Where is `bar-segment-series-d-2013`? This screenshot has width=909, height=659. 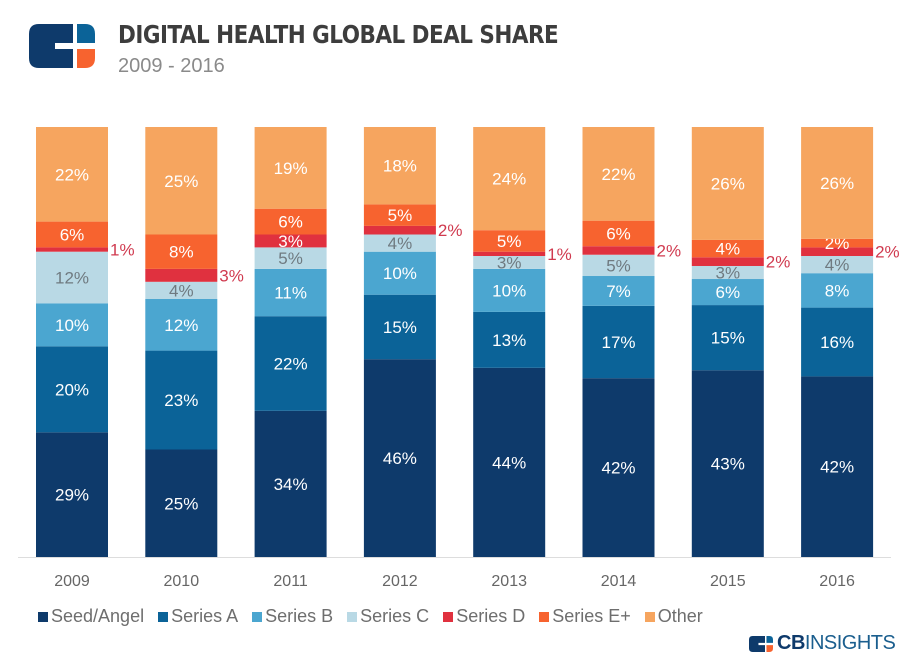
bar-segment-series-d-2013 is located at coordinates (509, 253).